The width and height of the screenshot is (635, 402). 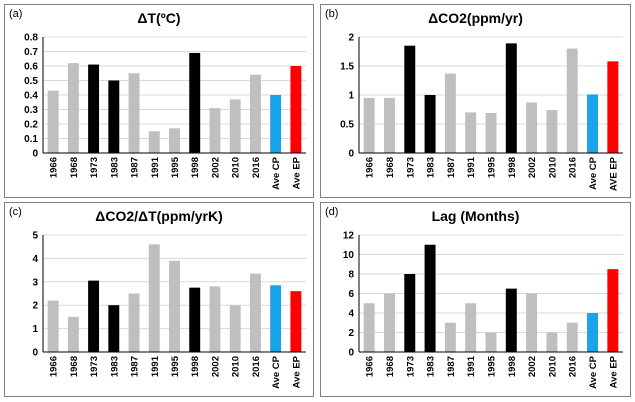 What do you see at coordinates (475, 216) in the screenshot?
I see `chart-title: Lag (Months)` at bounding box center [475, 216].